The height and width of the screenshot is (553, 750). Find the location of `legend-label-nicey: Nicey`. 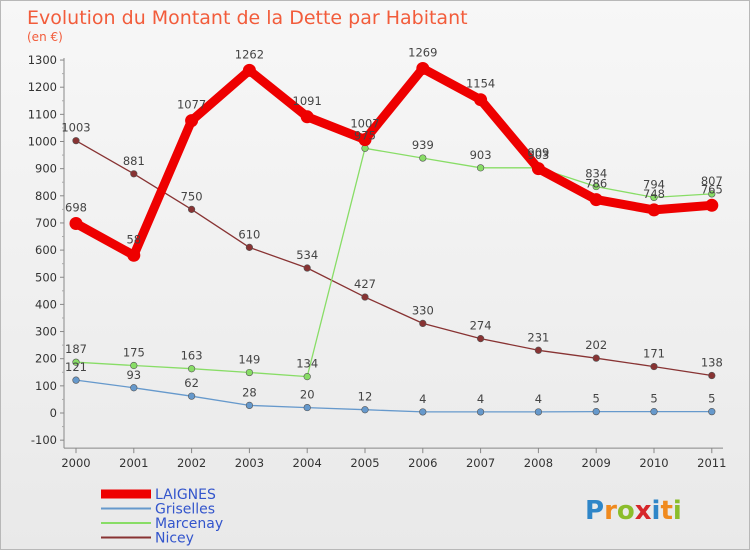

legend-label-nicey: Nicey is located at coordinates (174, 539).